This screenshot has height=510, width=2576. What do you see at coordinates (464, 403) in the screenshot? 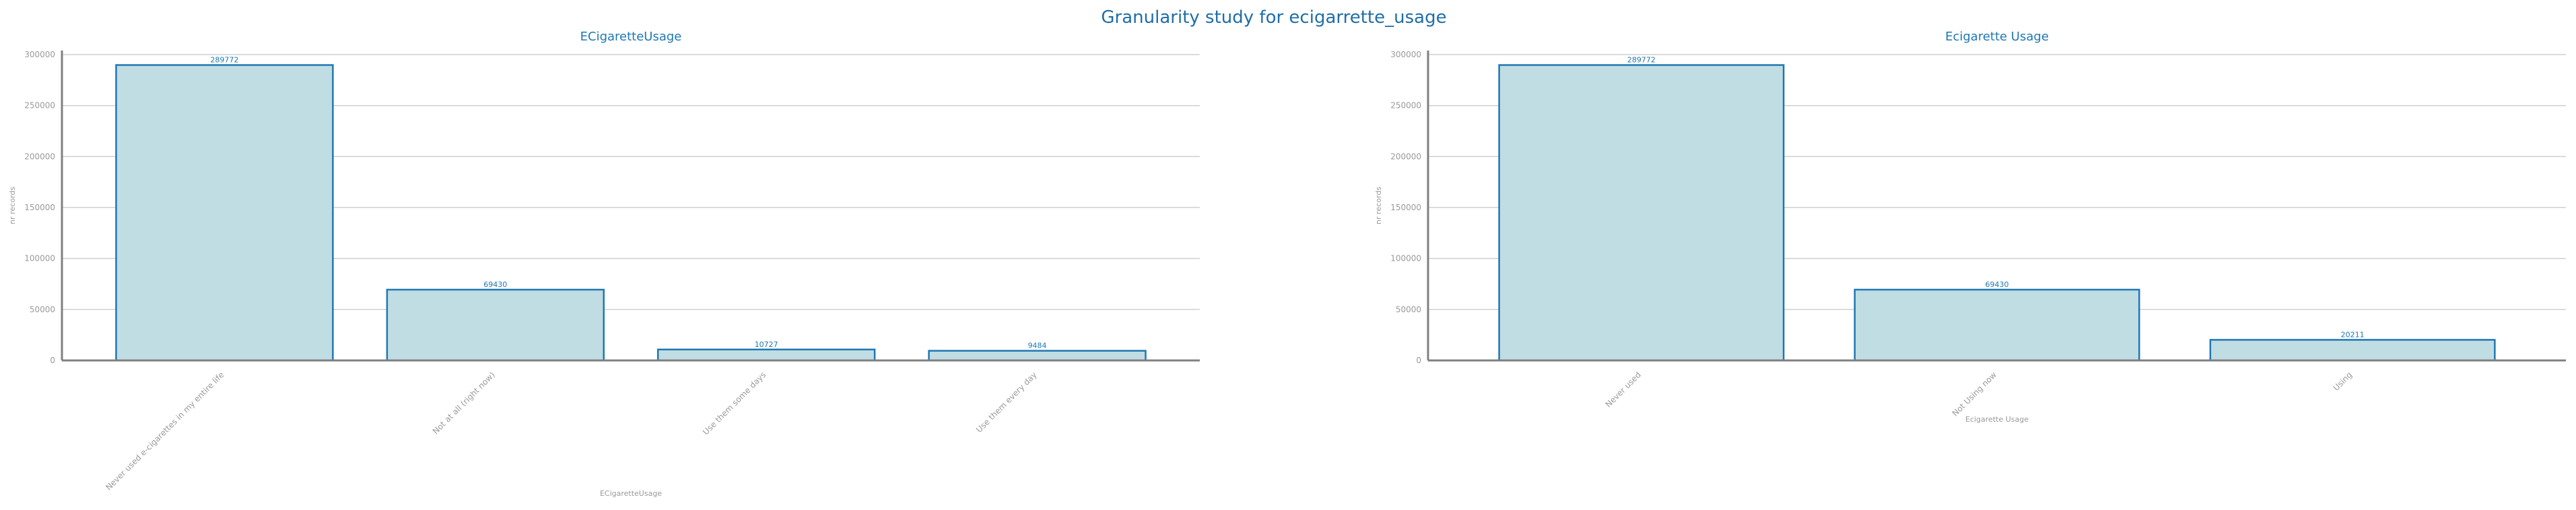
I see `x-tick-label: Not at all (right now)` at bounding box center [464, 403].